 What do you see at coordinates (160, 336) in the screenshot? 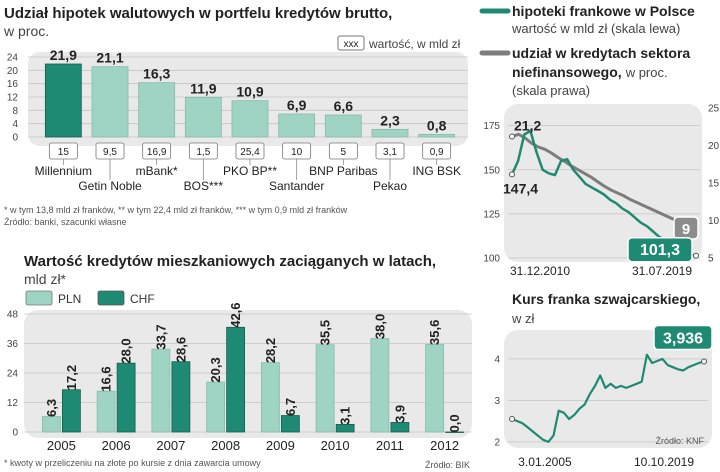
I see `data-label: 33,7` at bounding box center [160, 336].